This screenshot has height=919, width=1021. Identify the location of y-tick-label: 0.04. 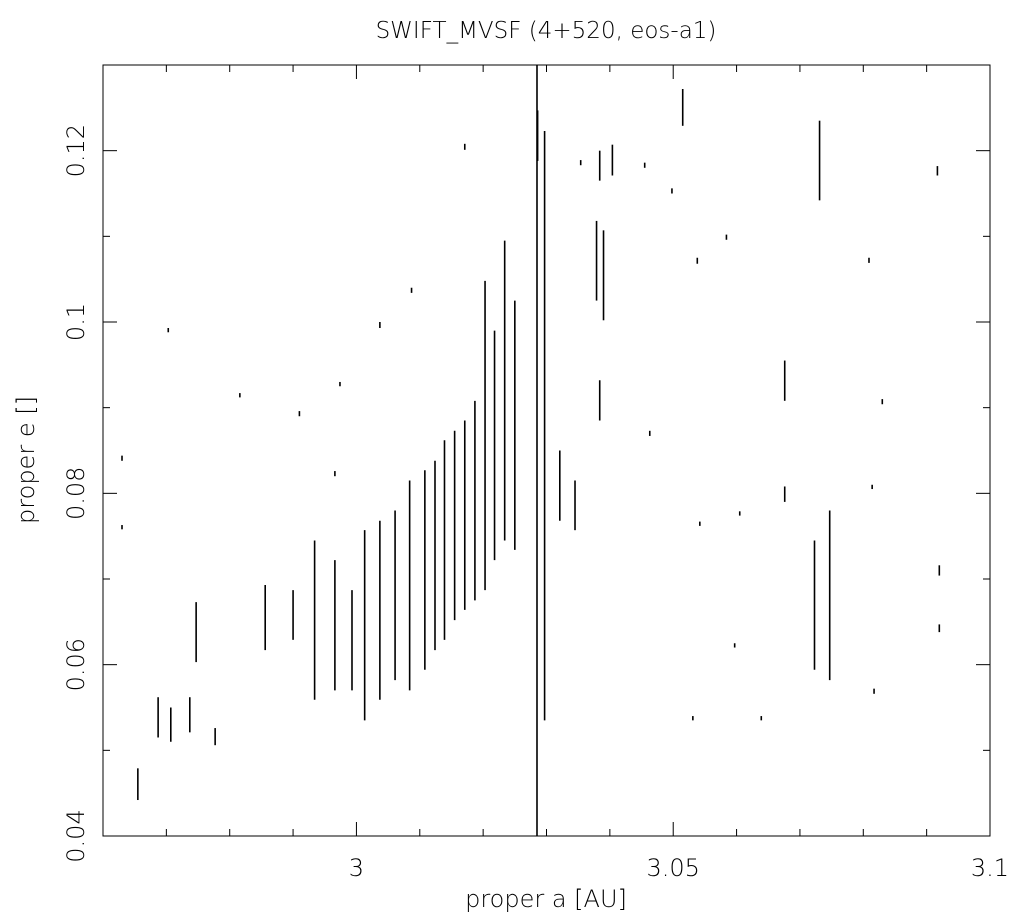
(76, 835).